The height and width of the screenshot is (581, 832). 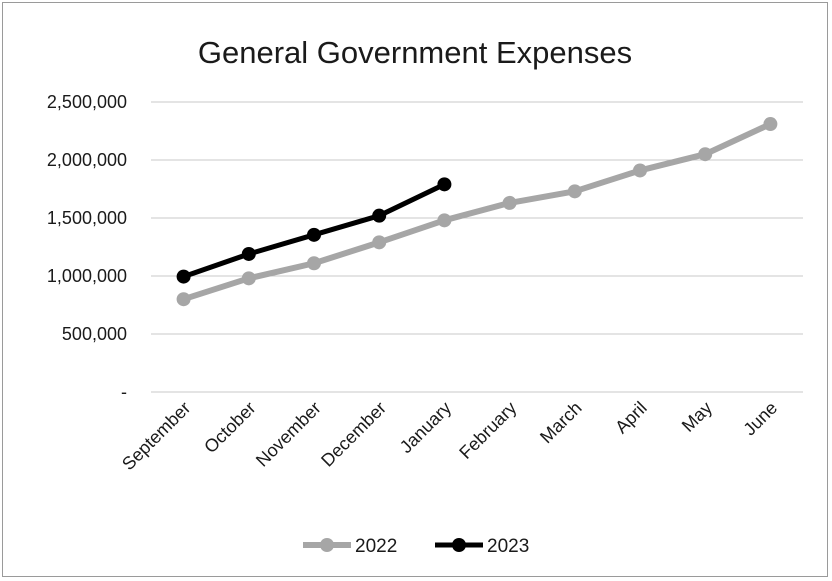 I want to click on x-tick-label: February, so click(x=487, y=430).